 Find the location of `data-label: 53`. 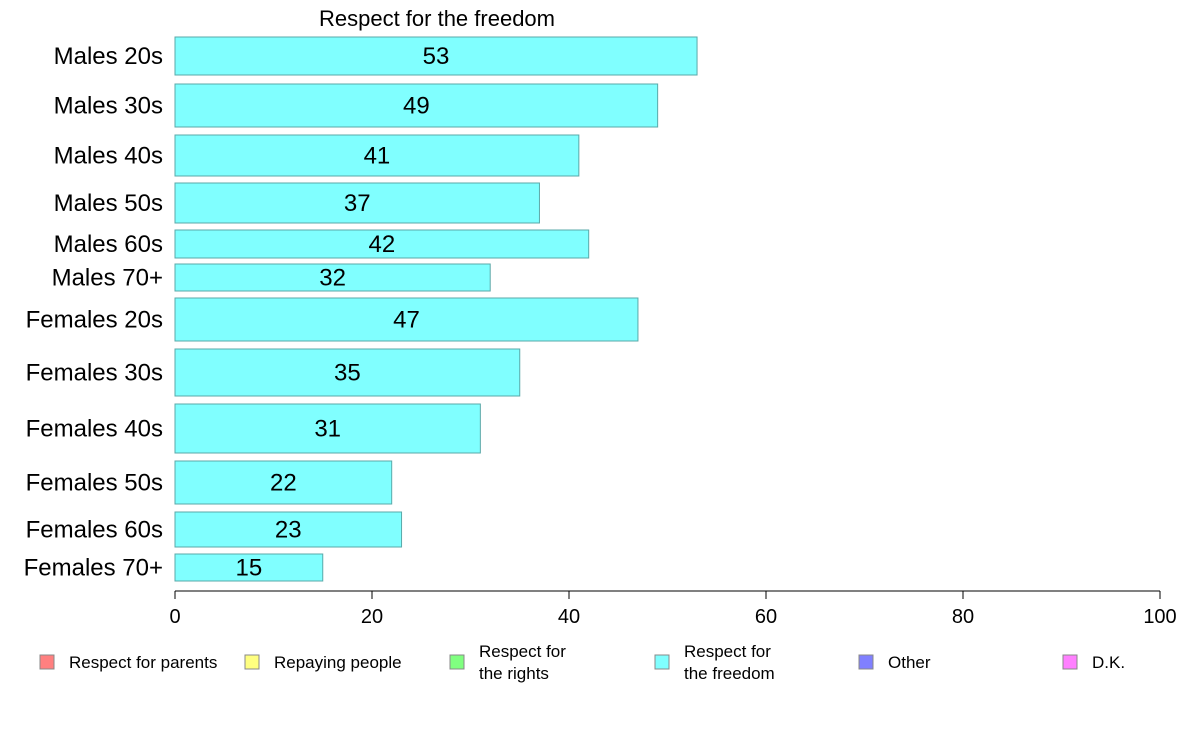

data-label: 53 is located at coordinates (436, 56).